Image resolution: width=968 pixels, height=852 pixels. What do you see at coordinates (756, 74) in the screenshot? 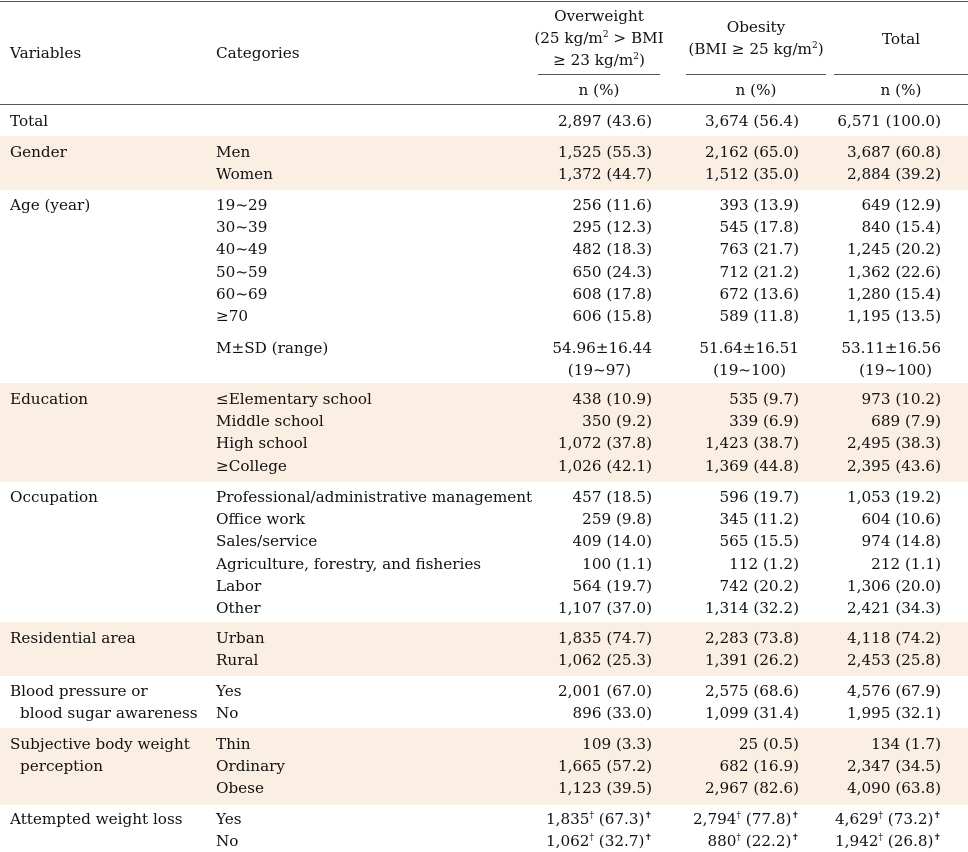
I see `subrule-obesity` at bounding box center [756, 74].